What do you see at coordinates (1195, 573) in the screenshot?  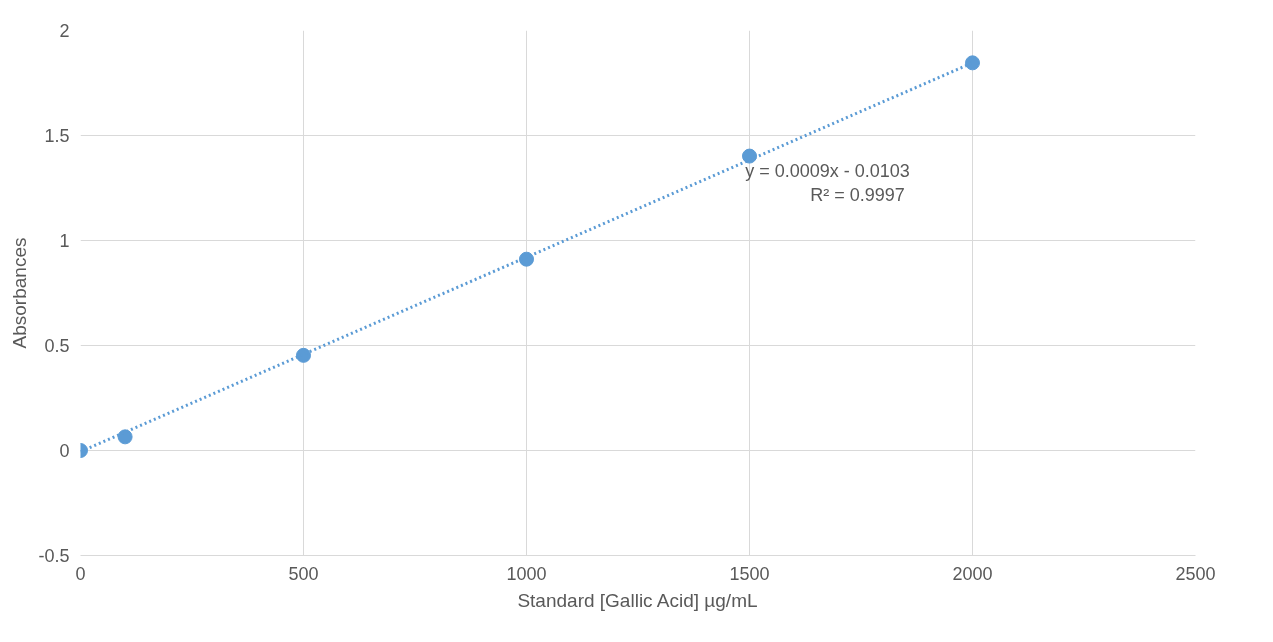 I see `x-tick-label: 2500` at bounding box center [1195, 573].